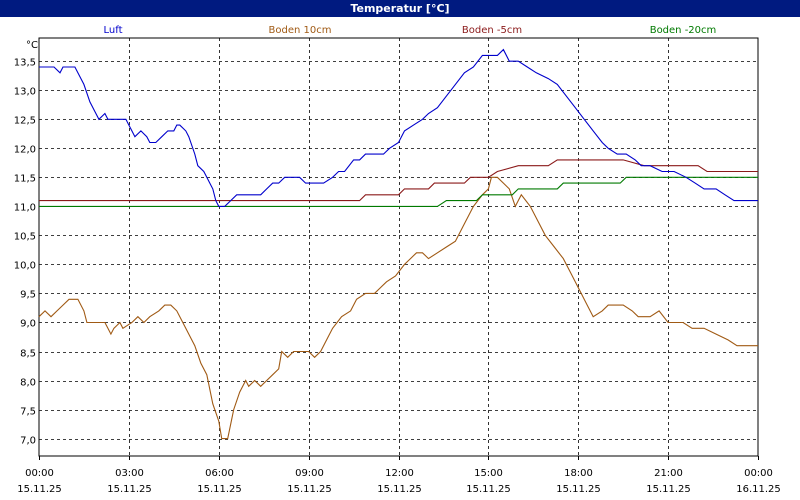  Describe the element at coordinates (400, 8) in the screenshot. I see `chart-title: Temperatur [°C]` at that location.